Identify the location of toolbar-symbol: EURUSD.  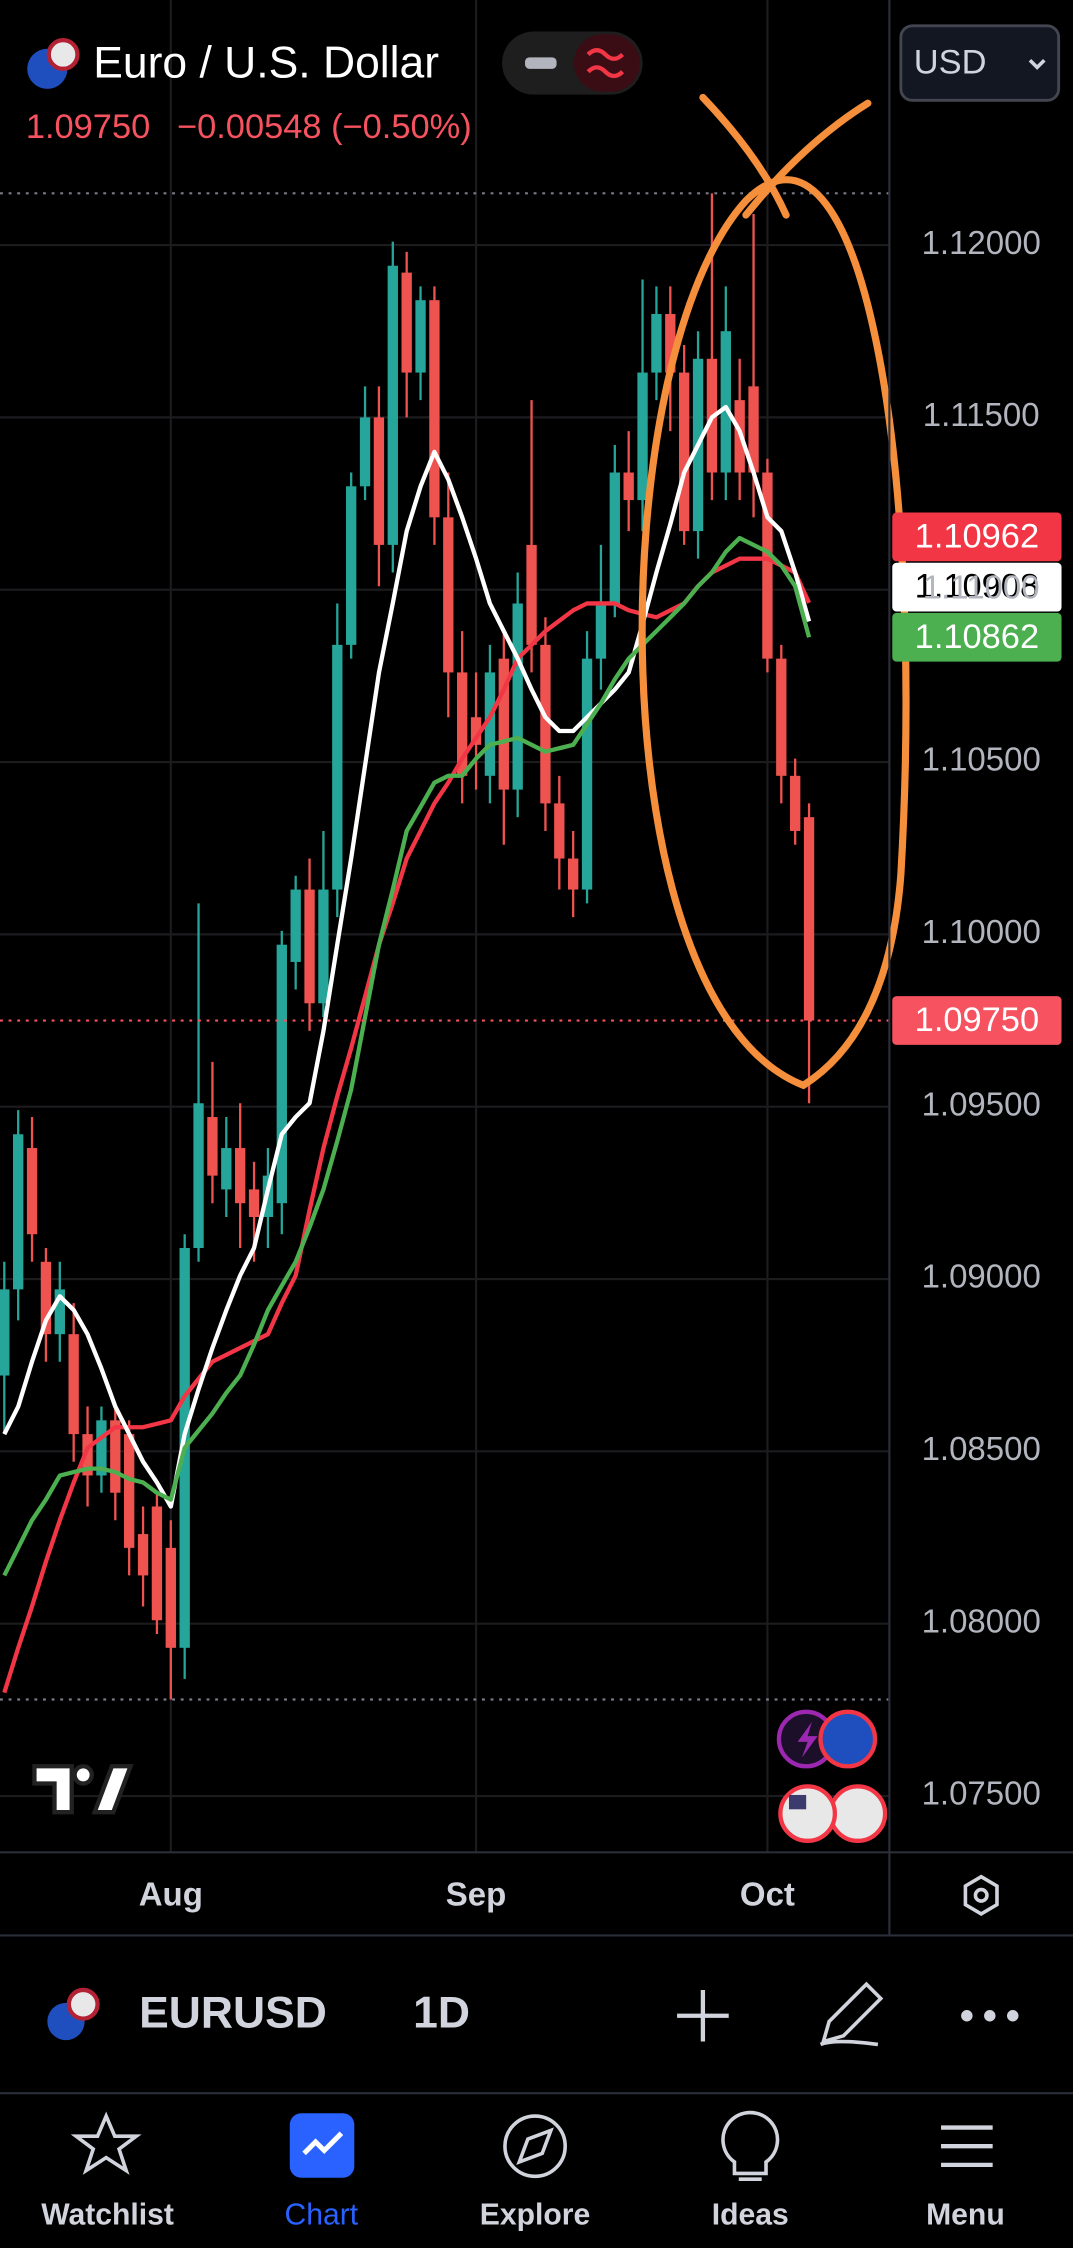
(233, 2012).